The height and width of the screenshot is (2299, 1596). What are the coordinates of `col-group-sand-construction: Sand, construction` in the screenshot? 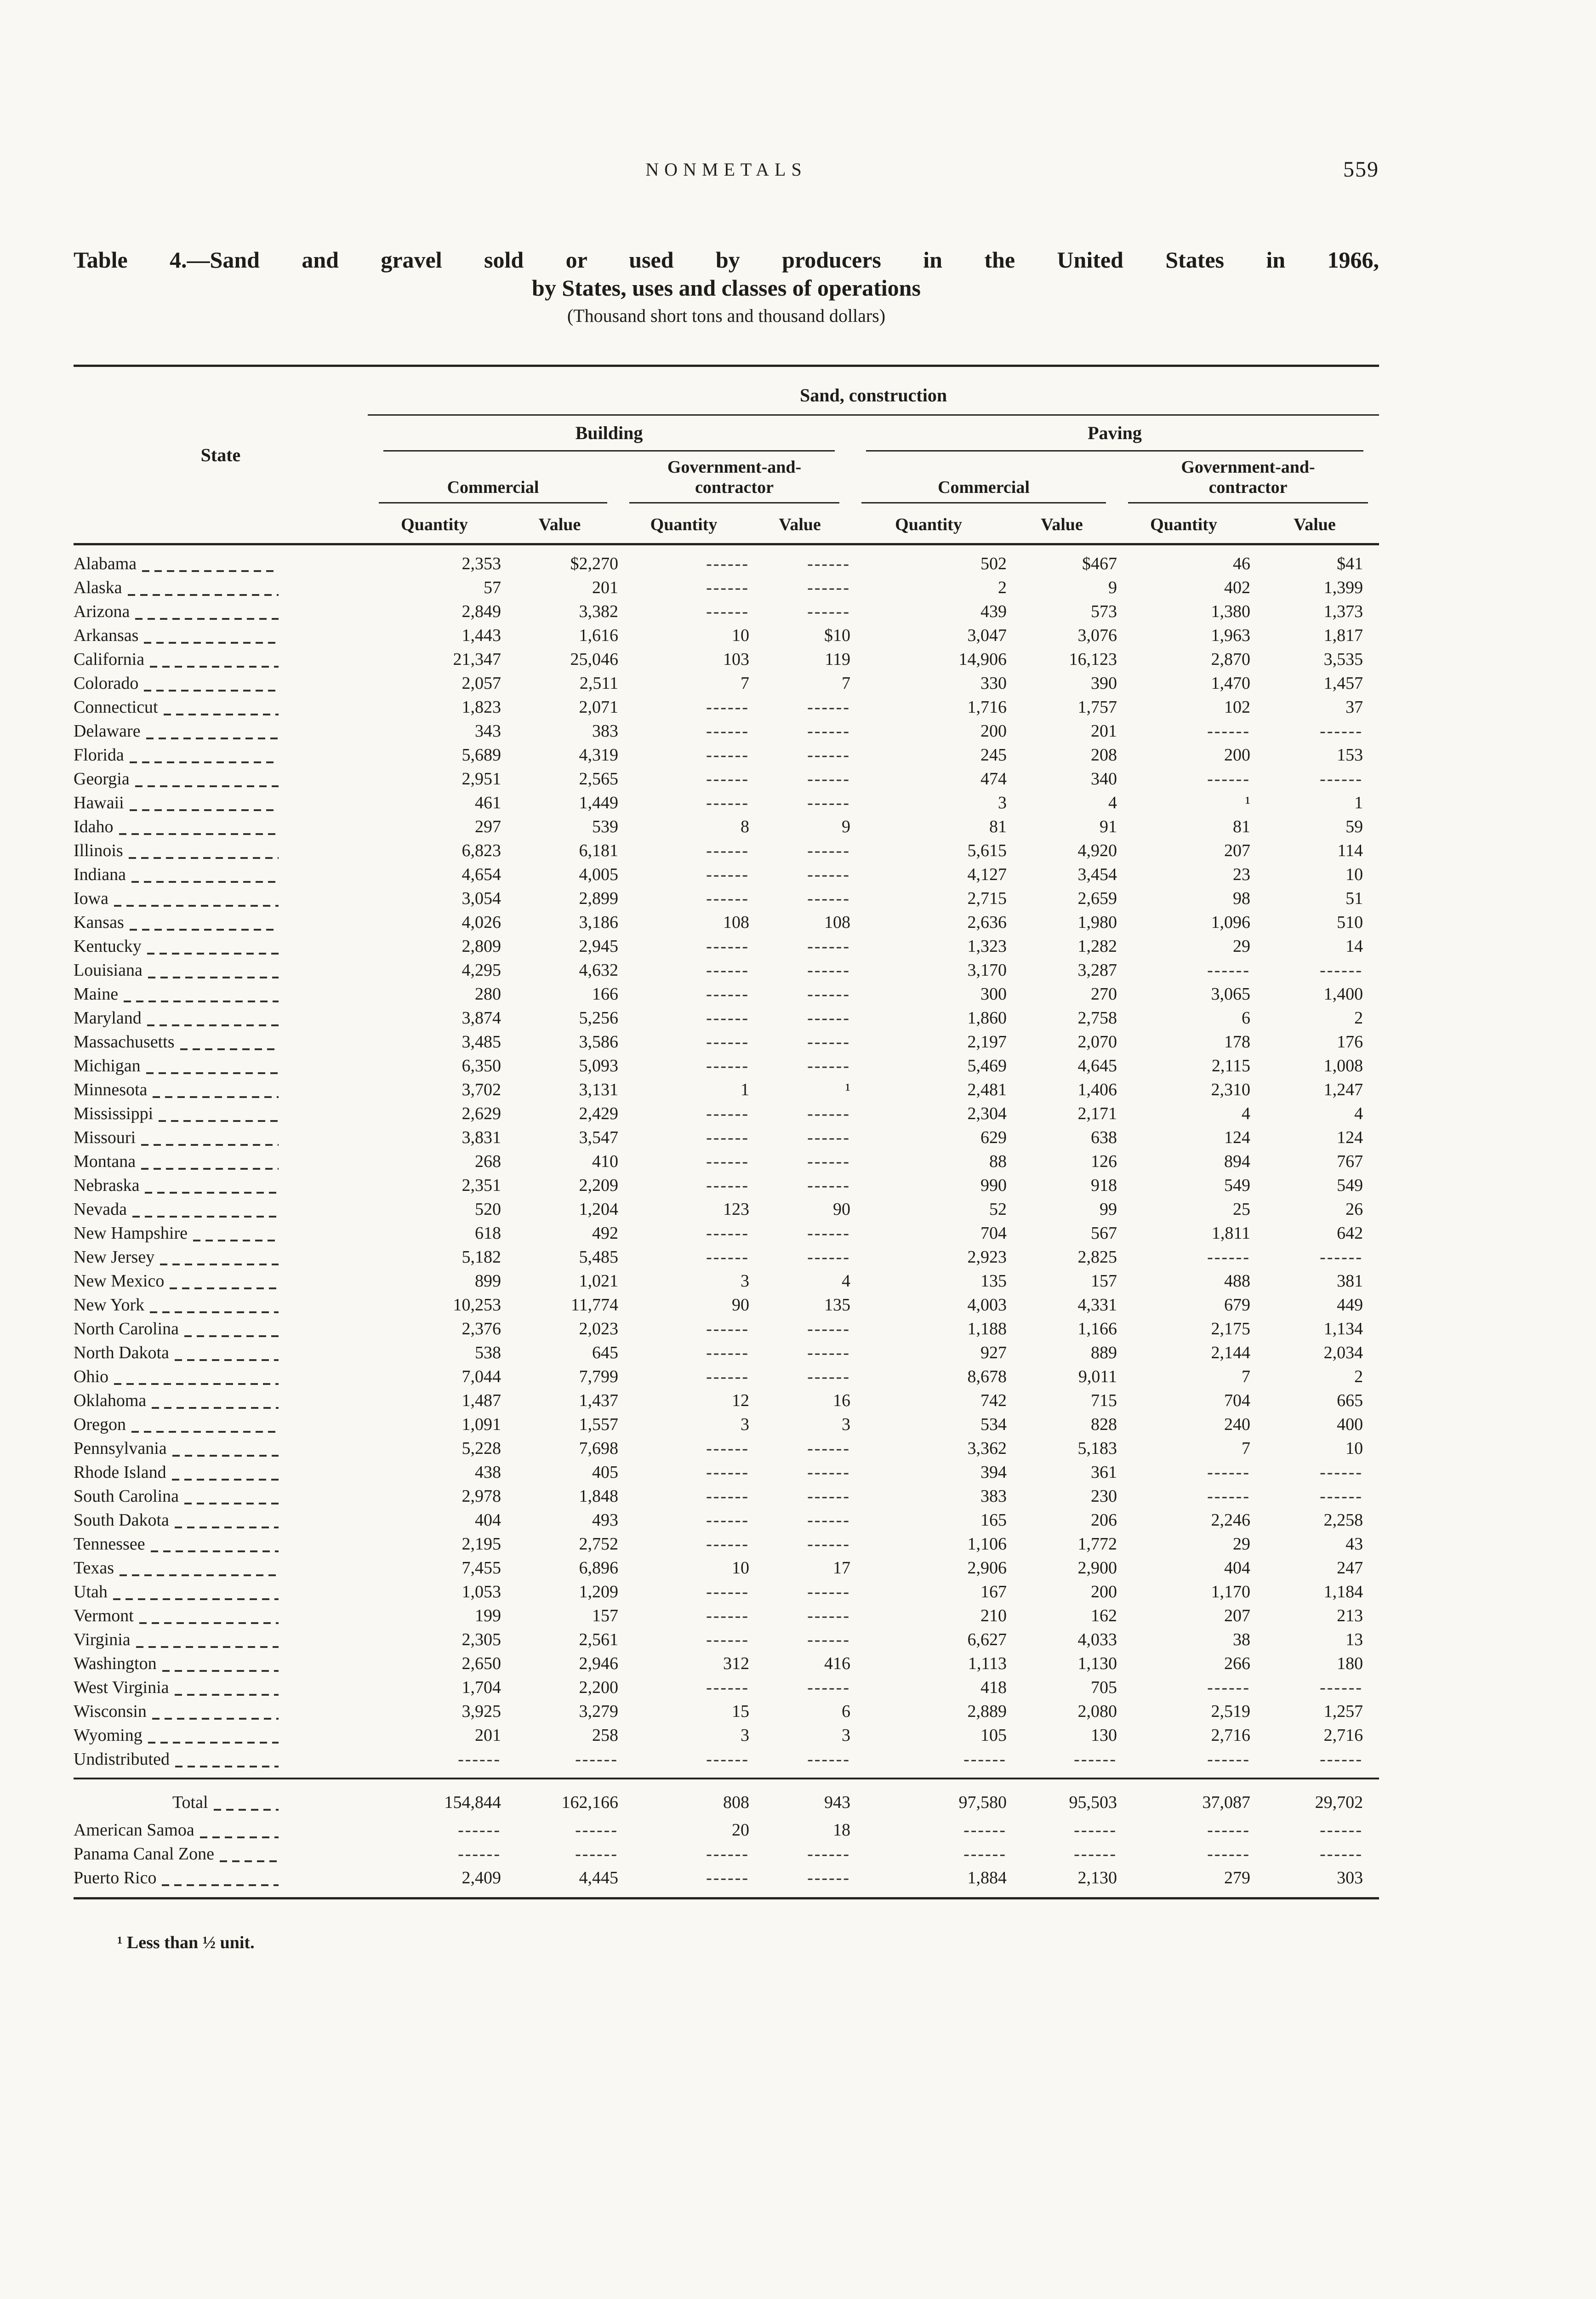 It's located at (873, 391).